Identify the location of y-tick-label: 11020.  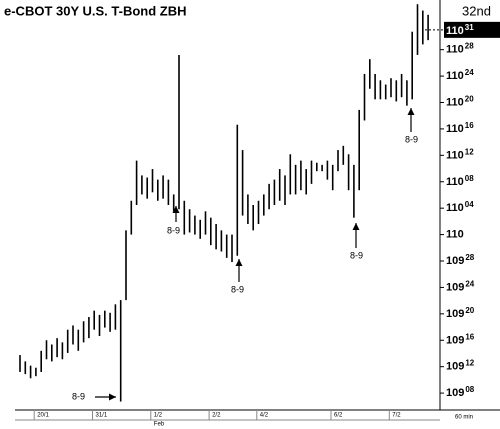
(460, 102).